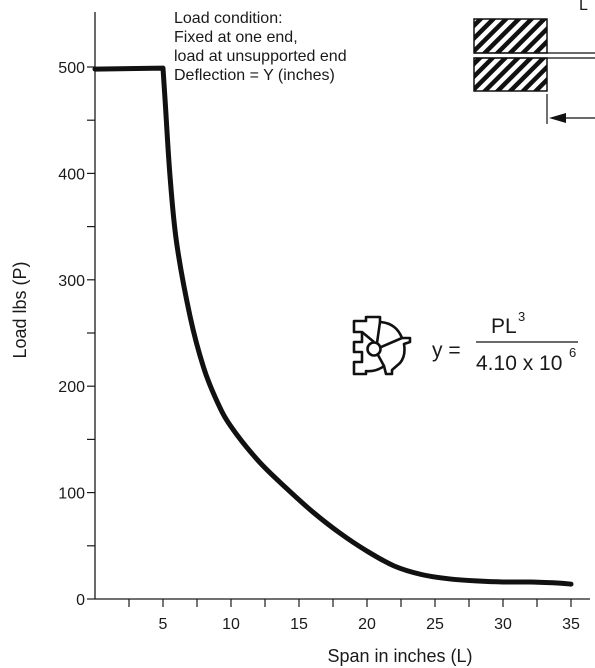 The image size is (595, 668). What do you see at coordinates (76, 334) in the screenshot?
I see `y-axis-ticks: 0 100 200 300 400 500` at bounding box center [76, 334].